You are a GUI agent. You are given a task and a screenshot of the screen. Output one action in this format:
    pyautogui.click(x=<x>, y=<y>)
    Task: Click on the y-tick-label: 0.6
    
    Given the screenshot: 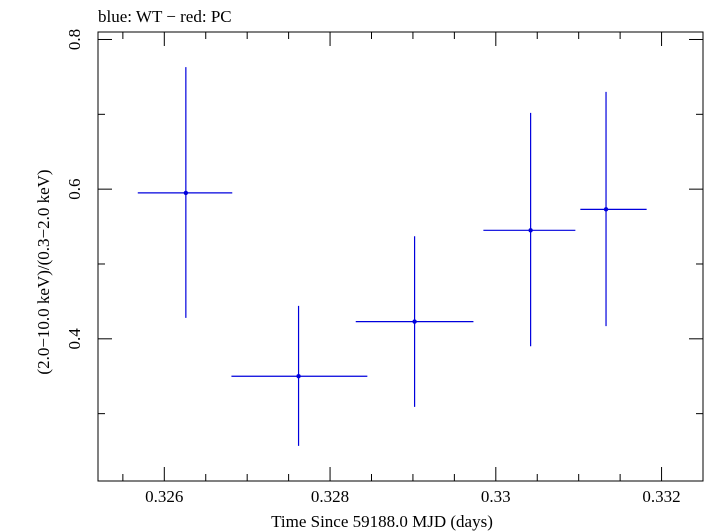 What is the action you would take?
    pyautogui.click(x=74, y=189)
    